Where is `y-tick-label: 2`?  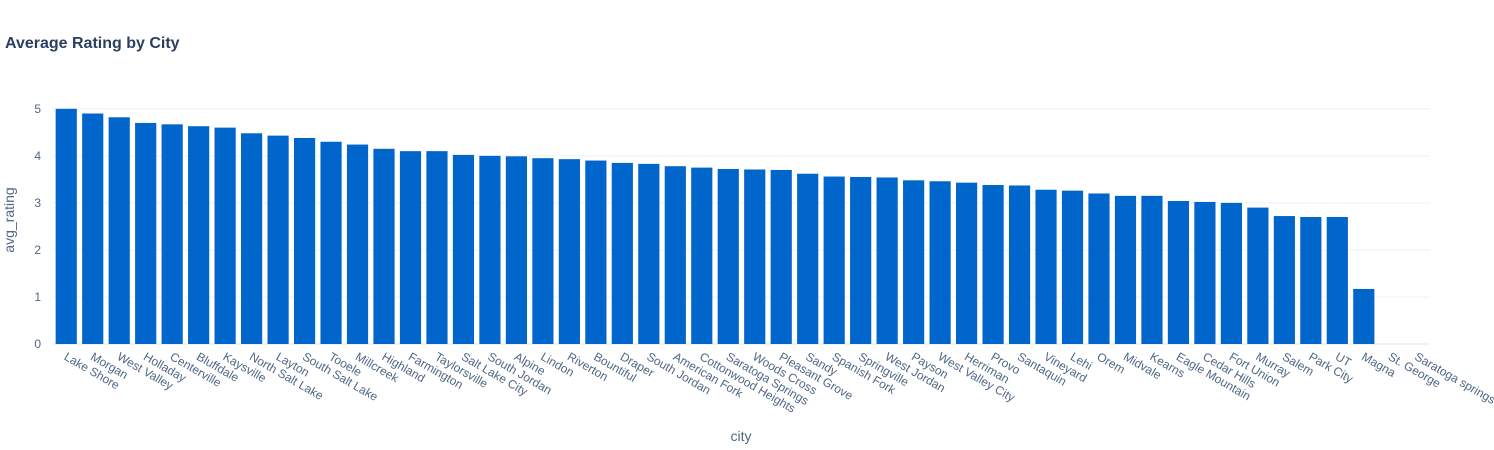
y-tick-label: 2 is located at coordinates (37, 250).